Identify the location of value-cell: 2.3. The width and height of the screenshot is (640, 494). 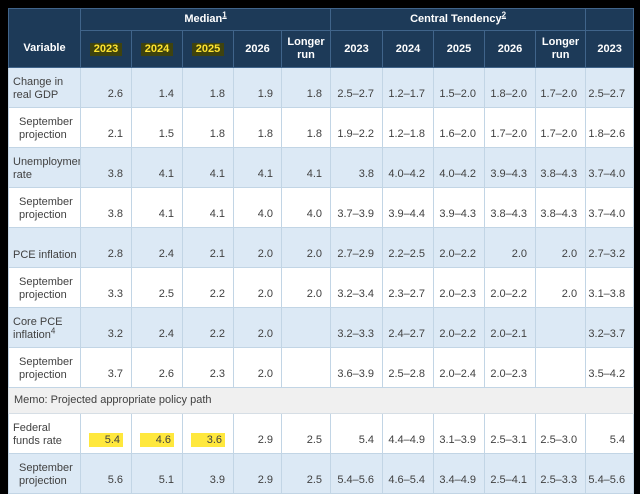
(208, 367).